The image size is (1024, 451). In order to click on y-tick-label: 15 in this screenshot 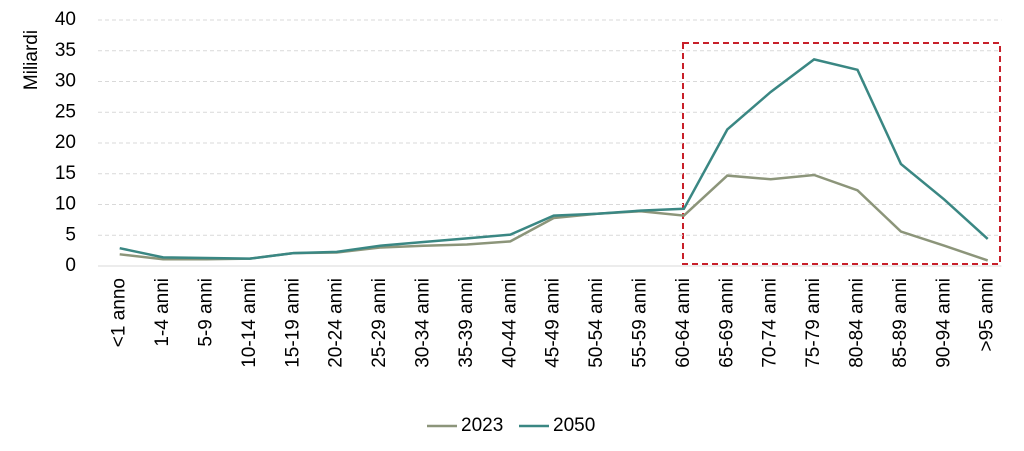, I will do `click(65, 173)`.